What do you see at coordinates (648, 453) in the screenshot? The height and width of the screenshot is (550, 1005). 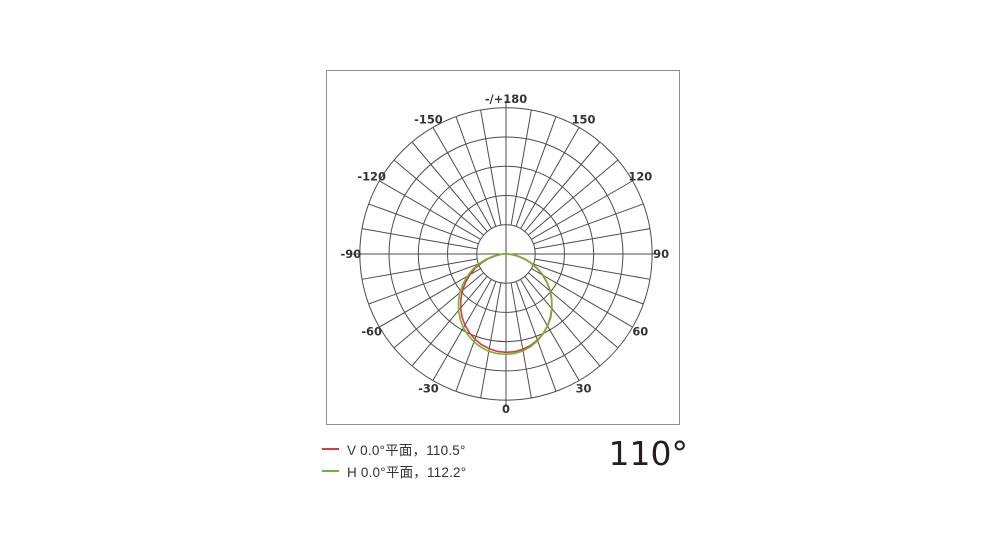 I see `beam-angle-value: 110°` at bounding box center [648, 453].